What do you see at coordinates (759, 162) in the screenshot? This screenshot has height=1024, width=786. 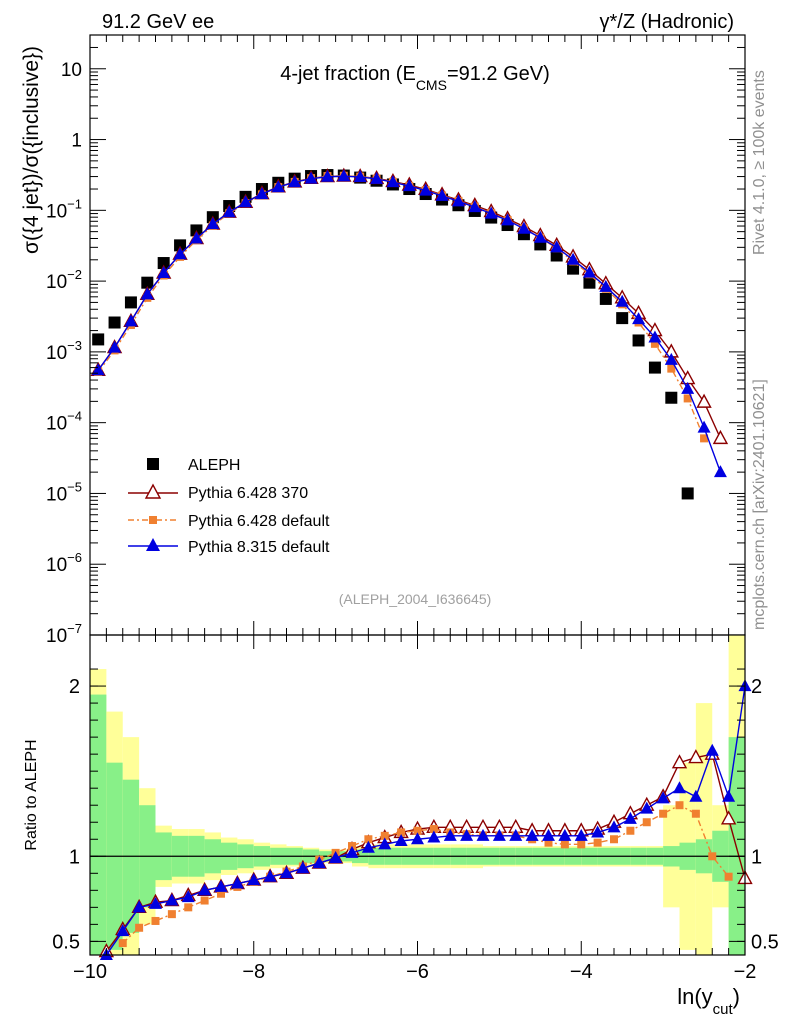 I see `side-text-top: Rivet 4.1.0, ≥ 100k events` at bounding box center [759, 162].